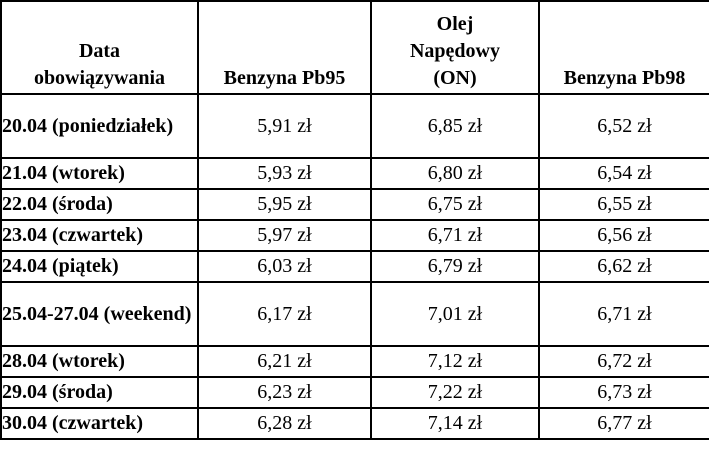  I want to click on pb98-price: 6,73 zł, so click(623, 392).